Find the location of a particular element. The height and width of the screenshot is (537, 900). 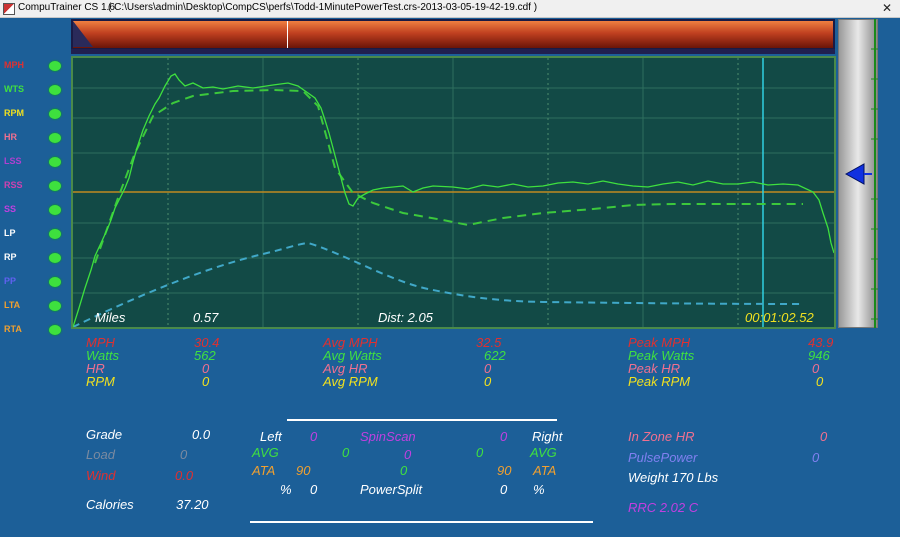

spinscan-top-divider is located at coordinates (422, 420).